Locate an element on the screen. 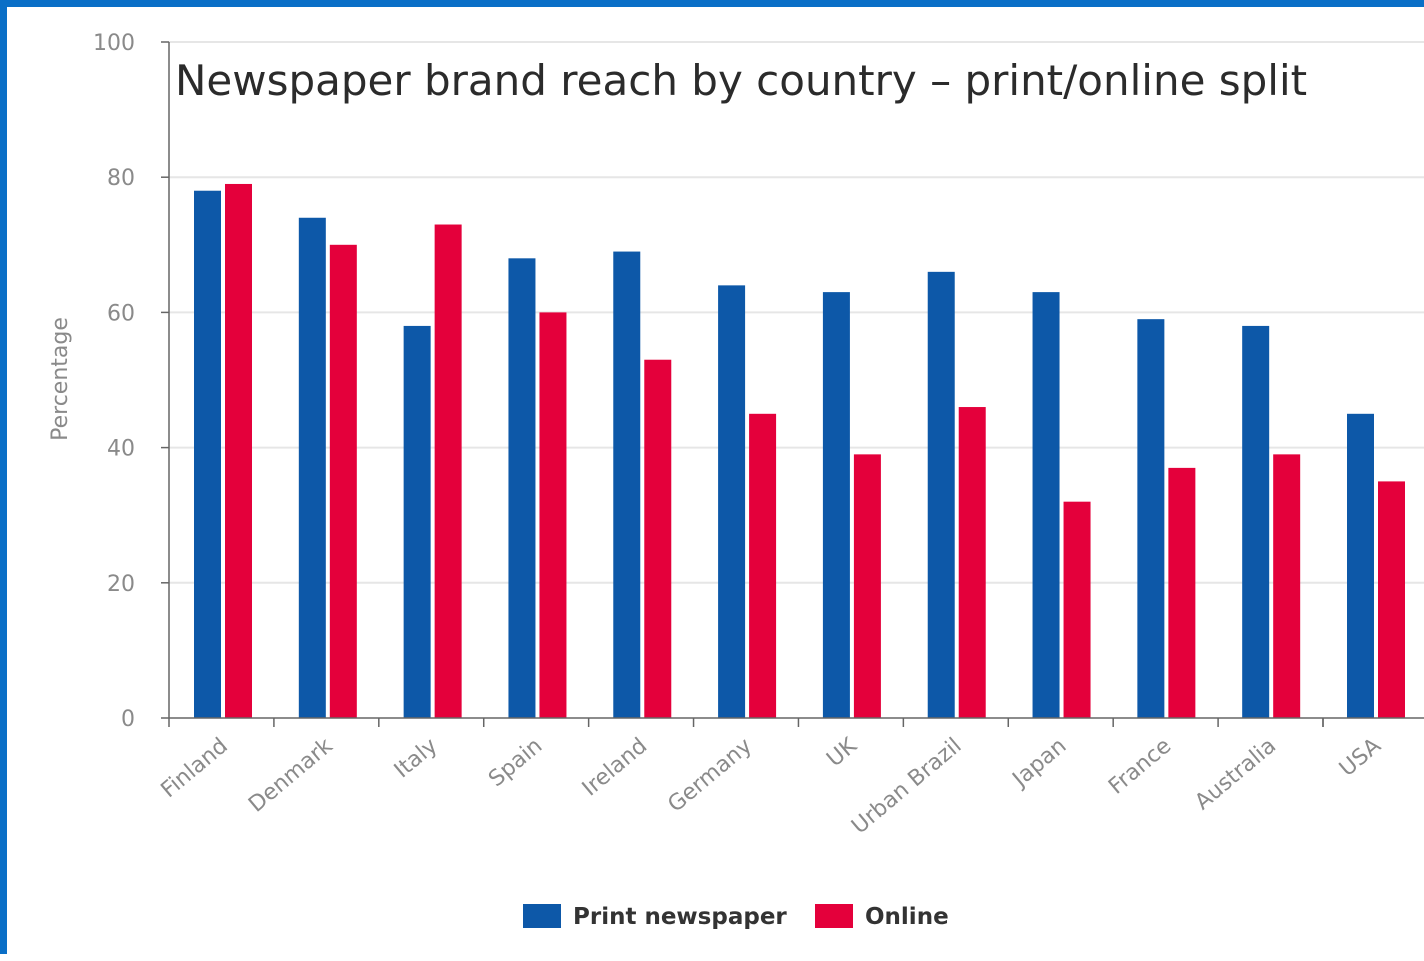  x-tick-label: USA is located at coordinates (1360, 757).